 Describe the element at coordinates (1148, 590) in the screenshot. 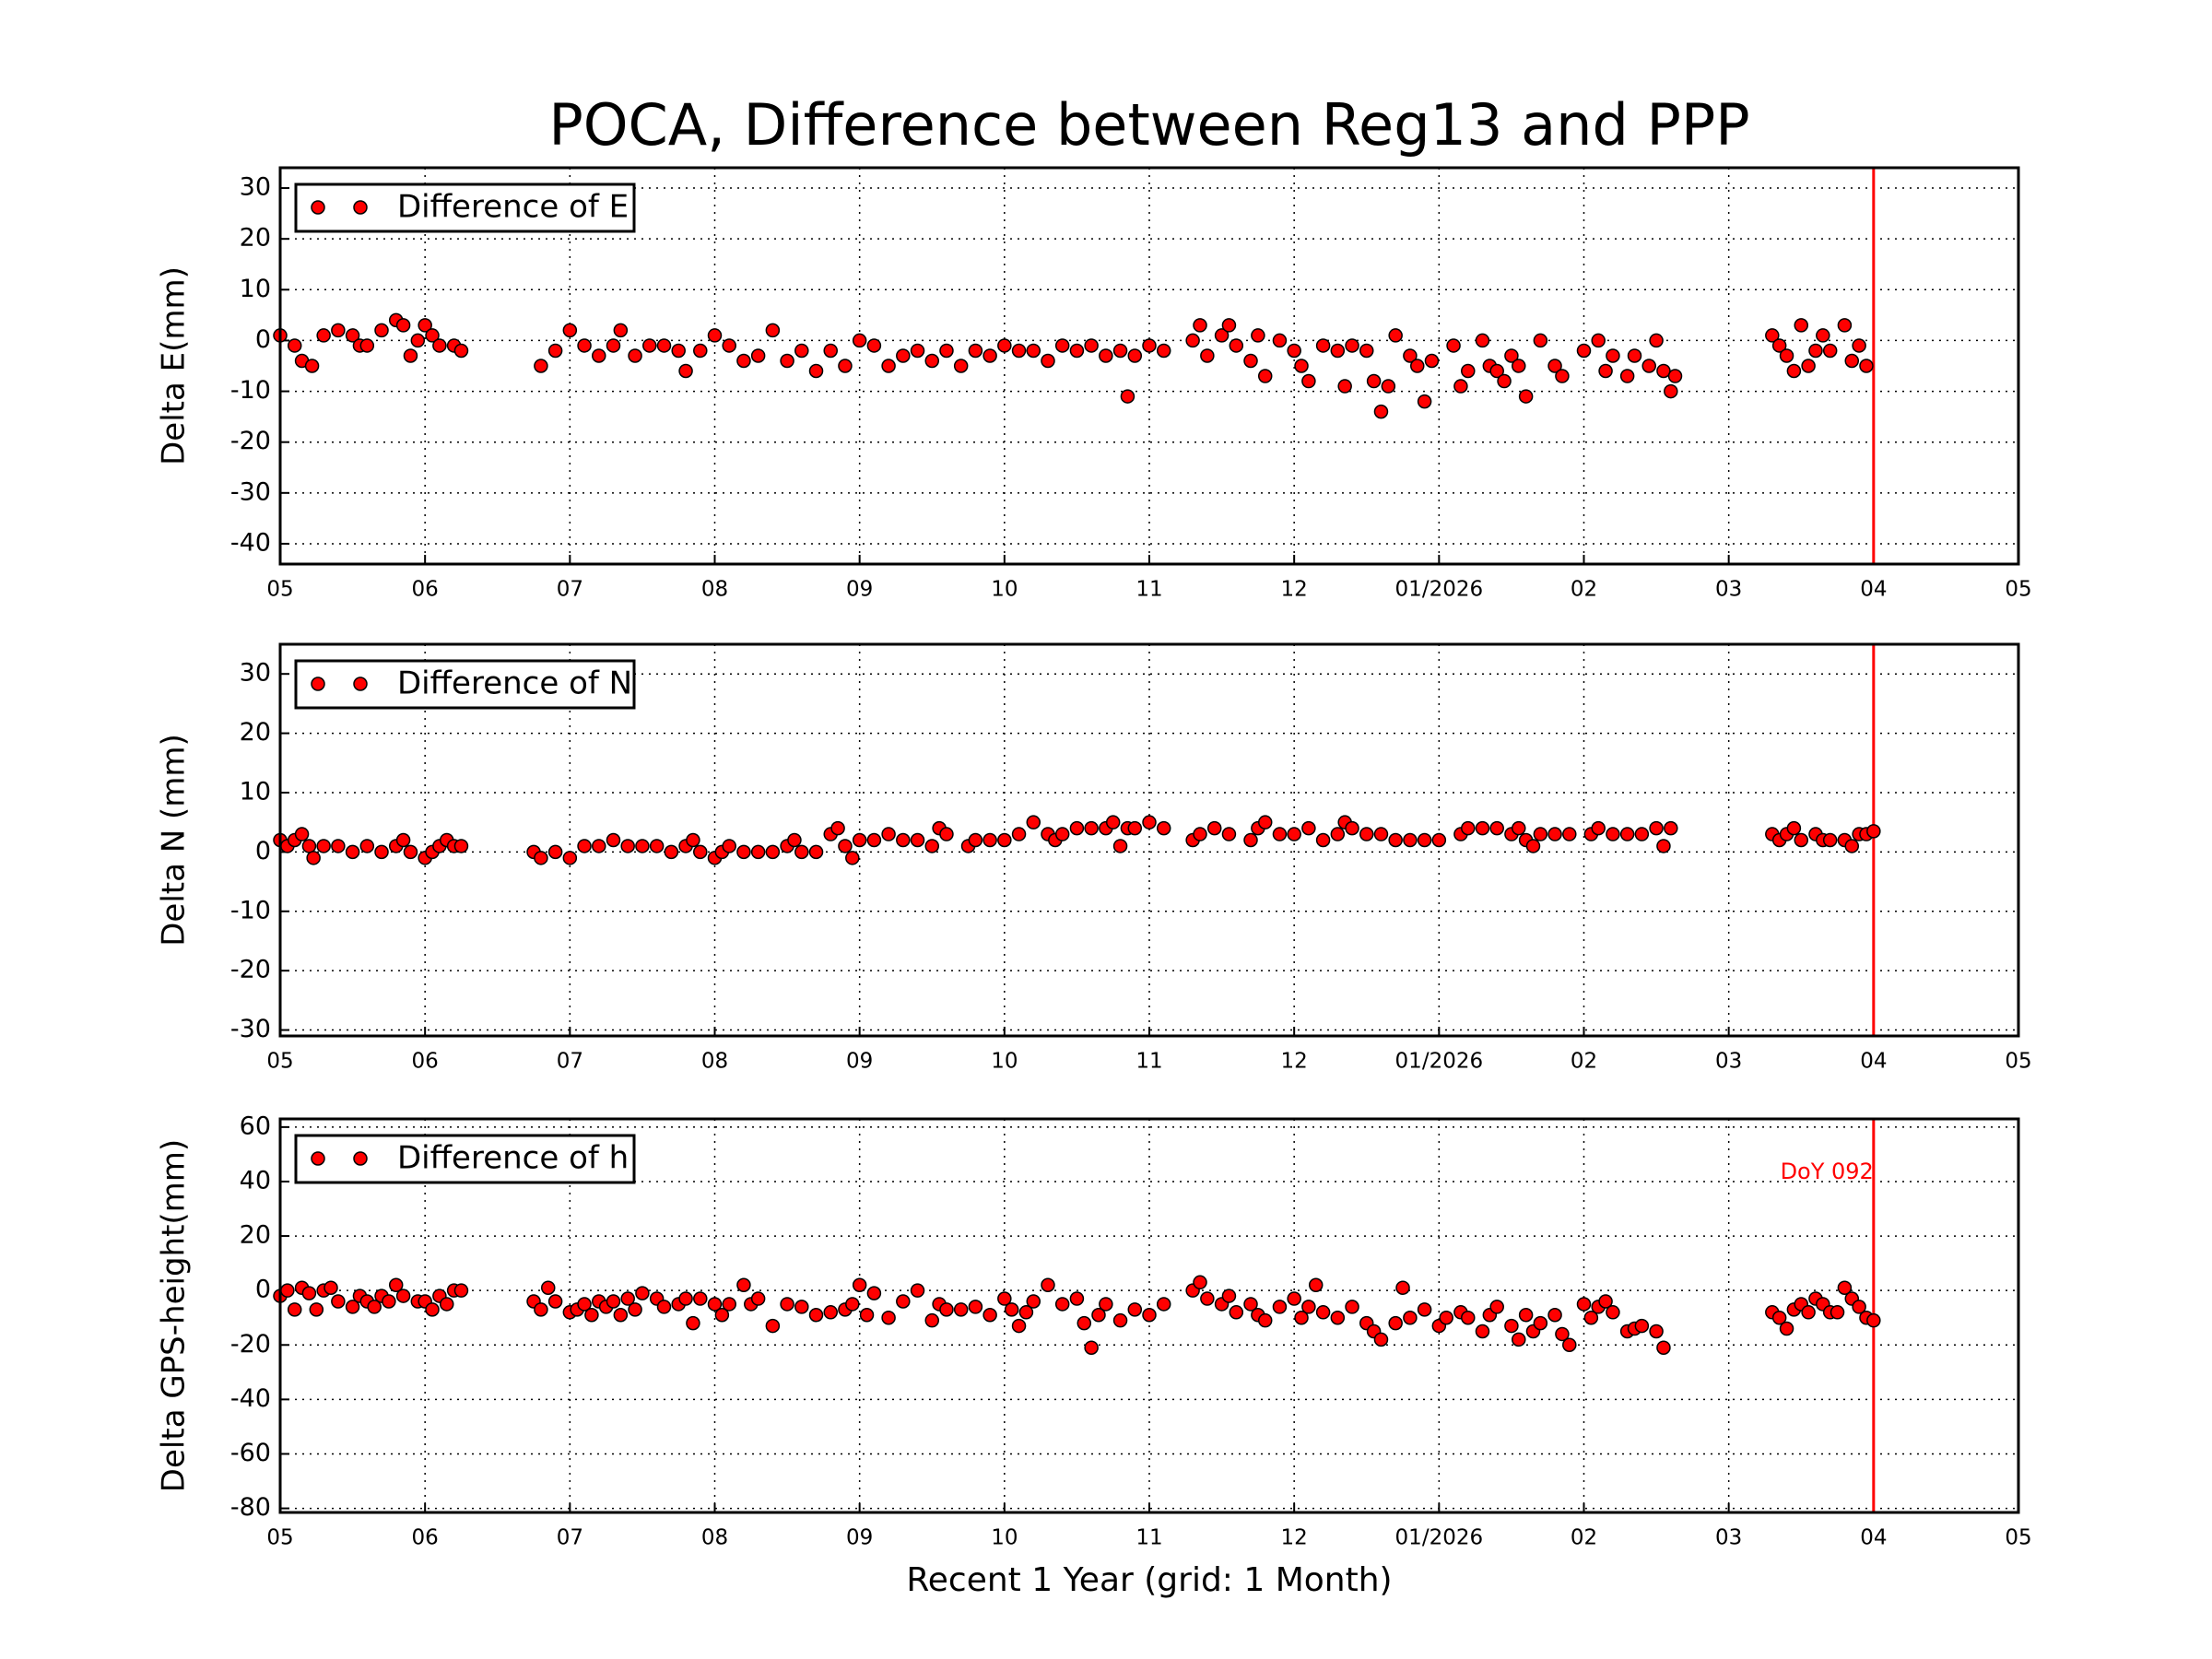

I see `x-tick-label: 11` at that location.